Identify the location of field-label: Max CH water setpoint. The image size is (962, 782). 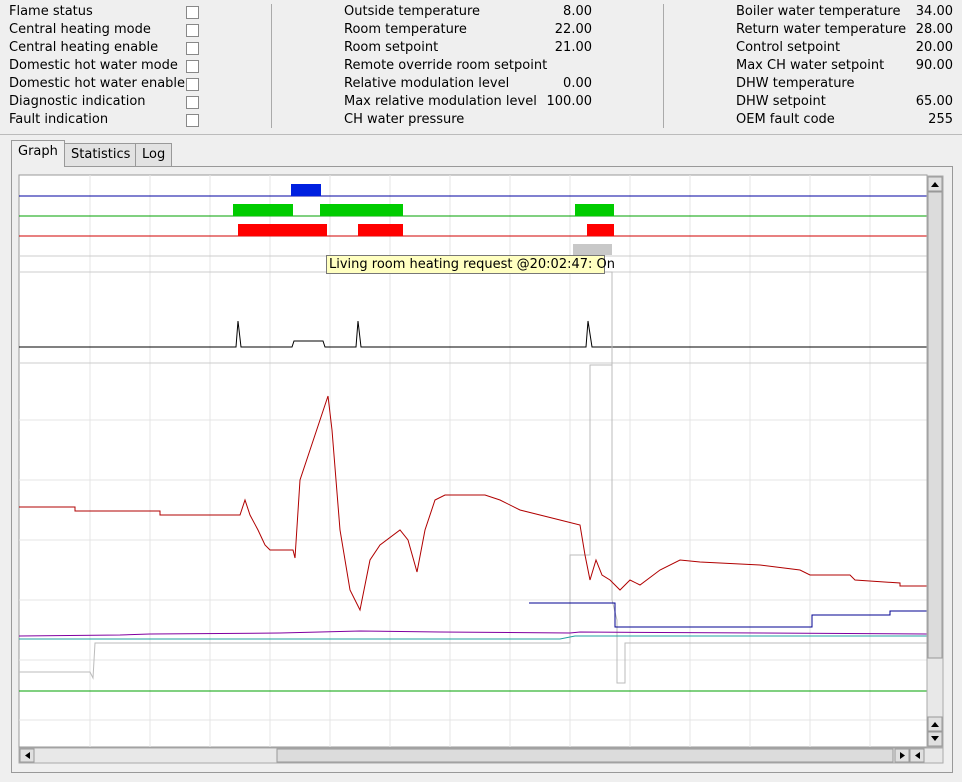
(810, 65).